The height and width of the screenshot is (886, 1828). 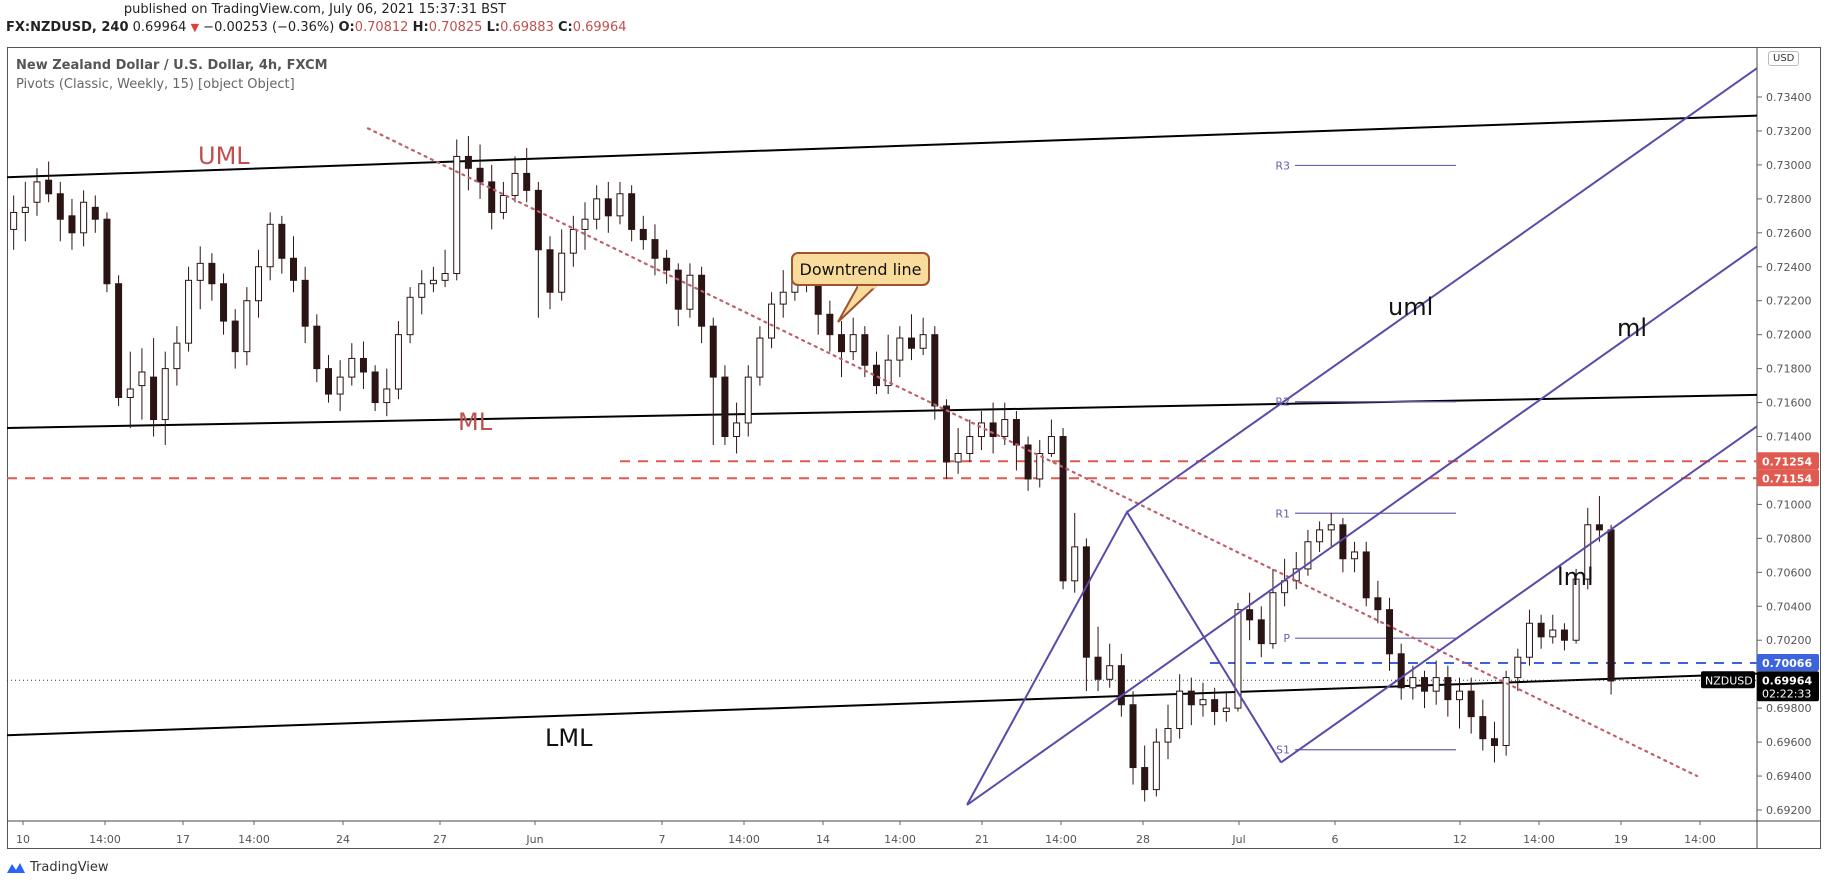 I want to click on label-pitchfork-uml: uml, so click(x=1411, y=307).